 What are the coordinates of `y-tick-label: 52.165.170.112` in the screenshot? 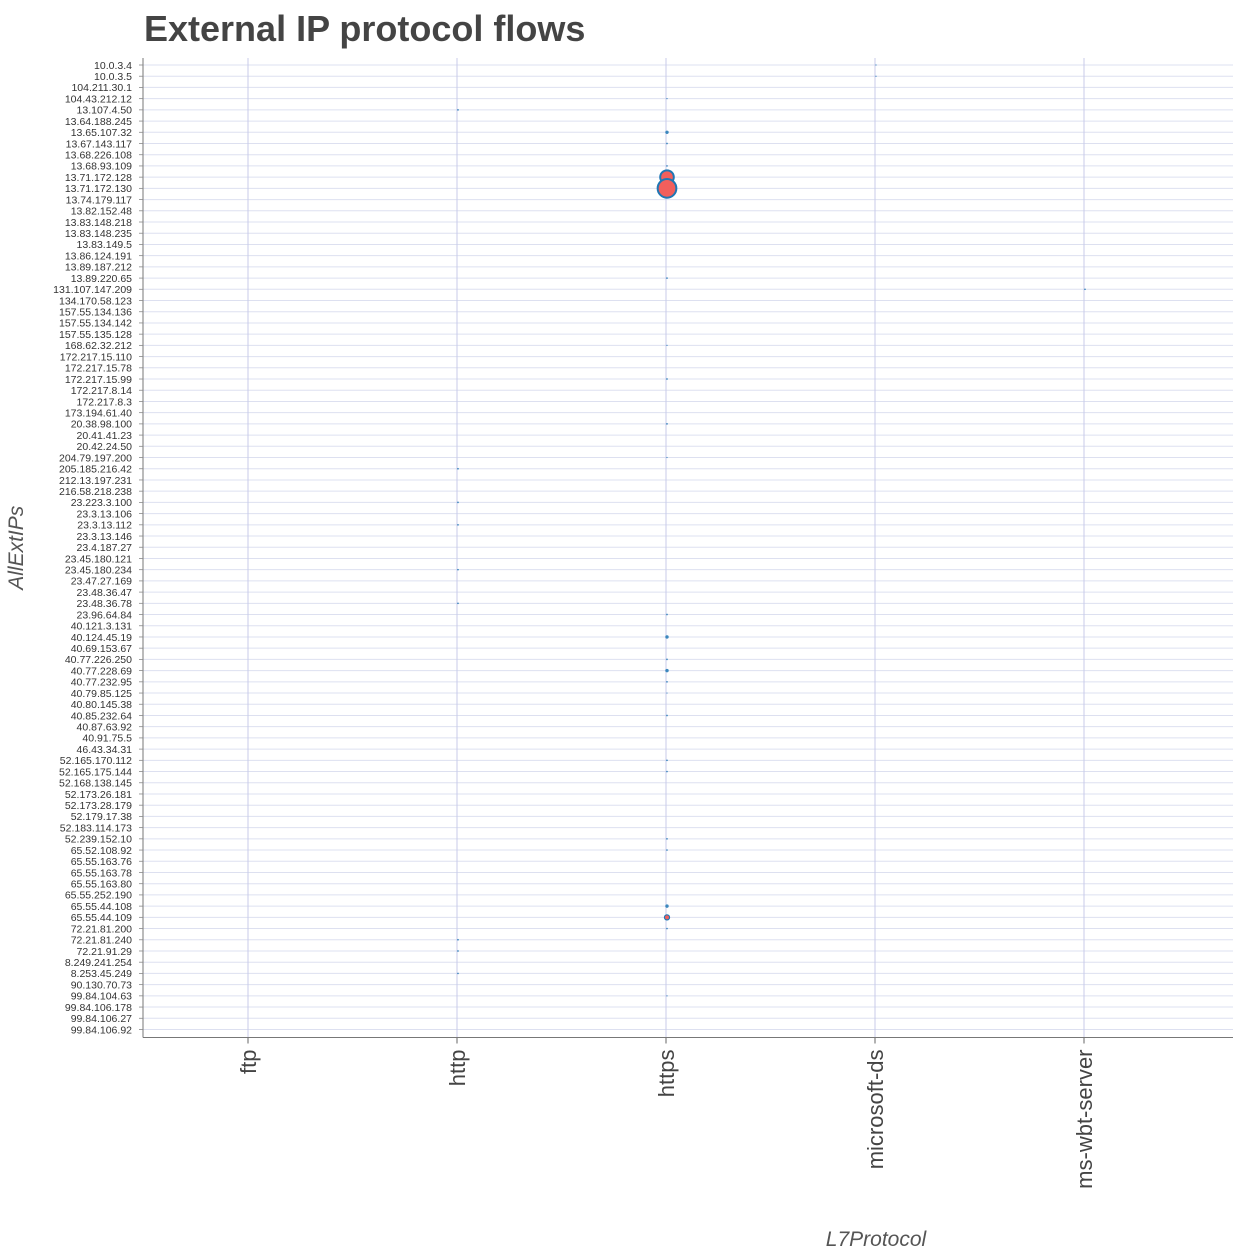 It's located at (96, 761).